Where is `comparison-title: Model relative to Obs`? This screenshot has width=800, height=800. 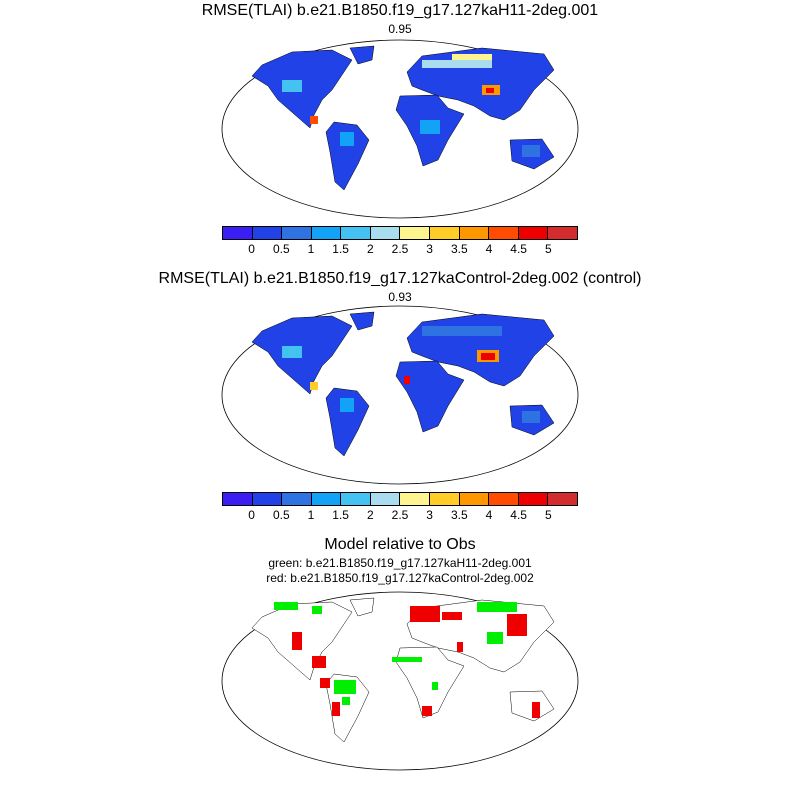
comparison-title: Model relative to Obs is located at coordinates (400, 544).